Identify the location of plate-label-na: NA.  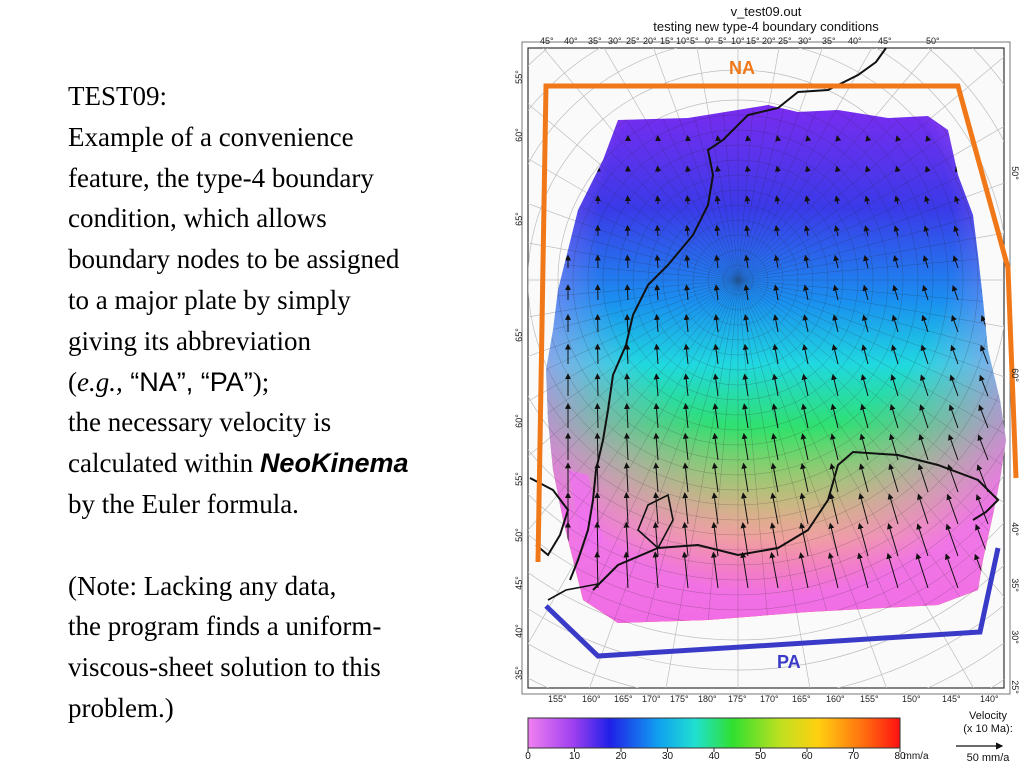
(742, 68).